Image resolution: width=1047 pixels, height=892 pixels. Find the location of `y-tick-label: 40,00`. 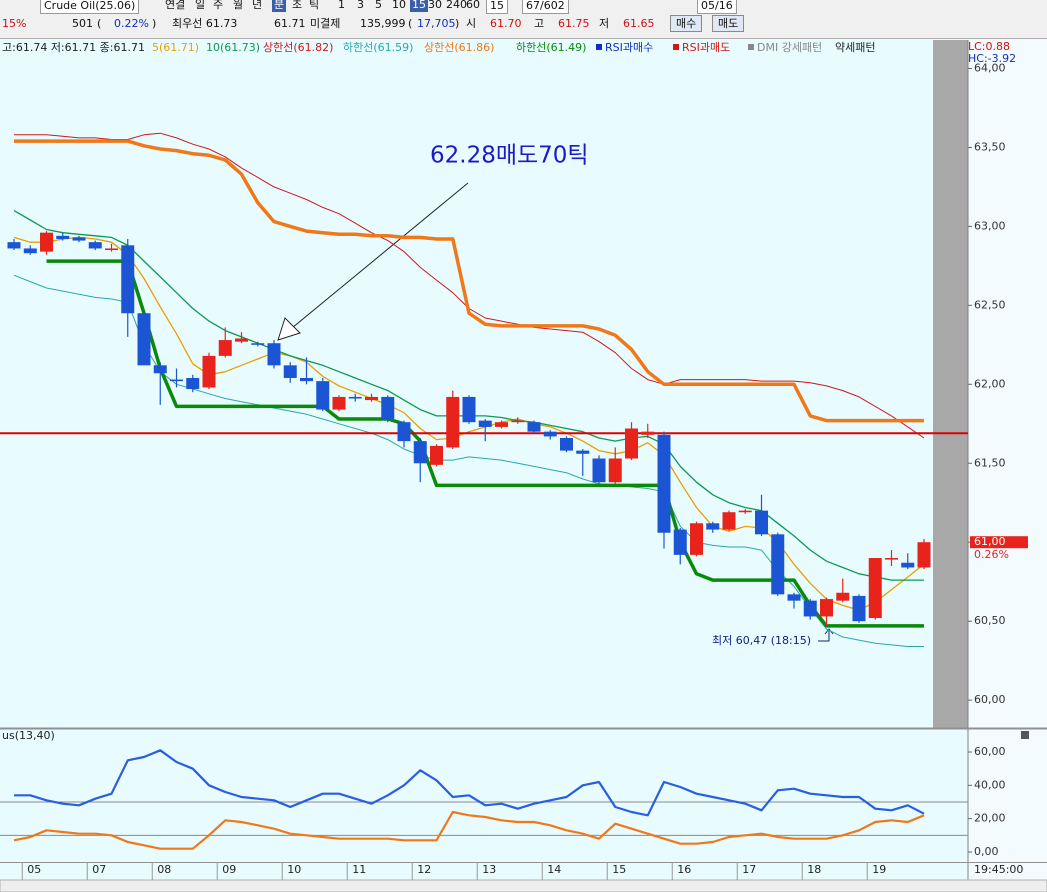

y-tick-label: 40,00 is located at coordinates (990, 784).